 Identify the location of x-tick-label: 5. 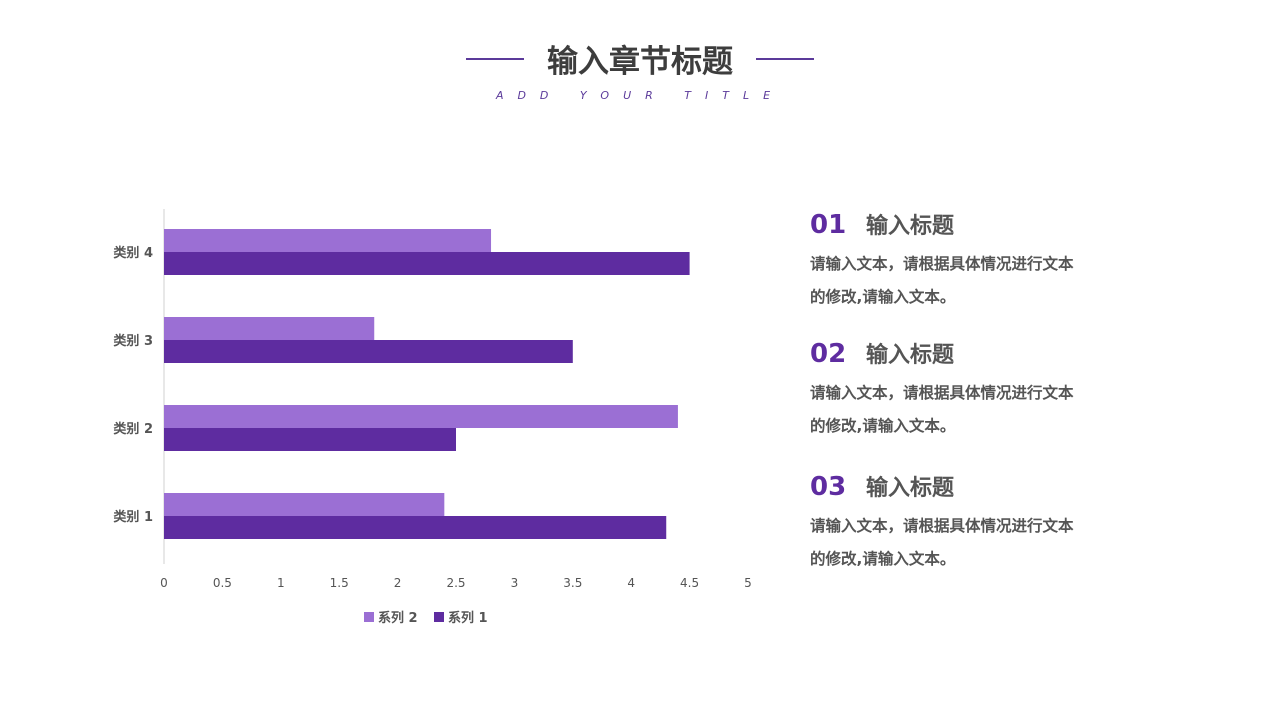
(748, 583).